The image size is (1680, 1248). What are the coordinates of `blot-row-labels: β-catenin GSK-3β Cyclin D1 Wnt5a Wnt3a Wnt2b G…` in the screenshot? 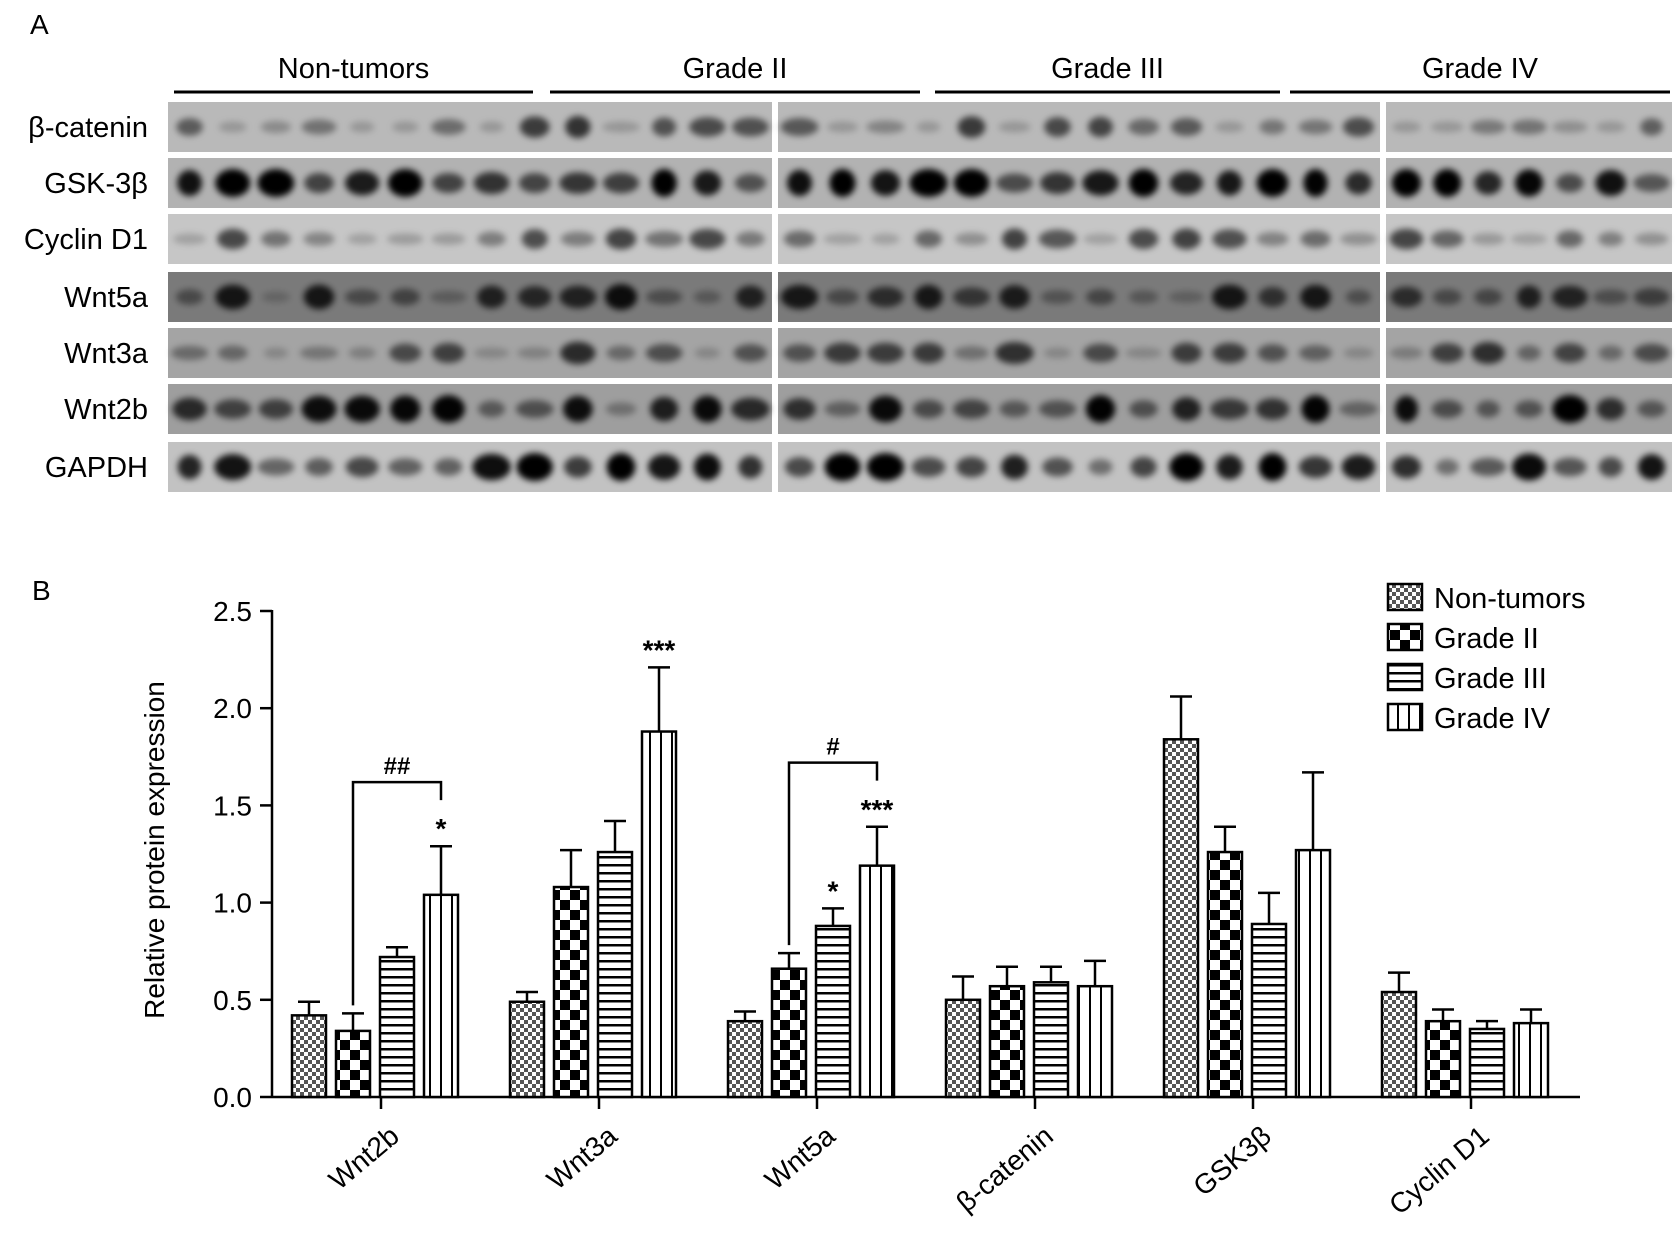 It's located at (86, 298).